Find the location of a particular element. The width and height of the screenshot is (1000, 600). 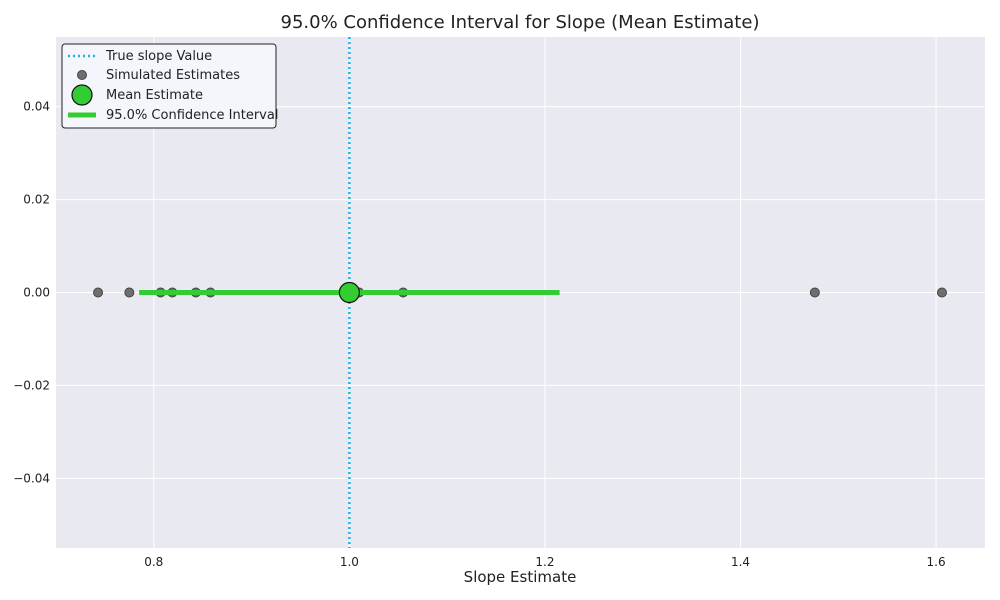

x-axis-ticks: 0.8 1.0 1.2 1.4 1.6 is located at coordinates (544, 562).